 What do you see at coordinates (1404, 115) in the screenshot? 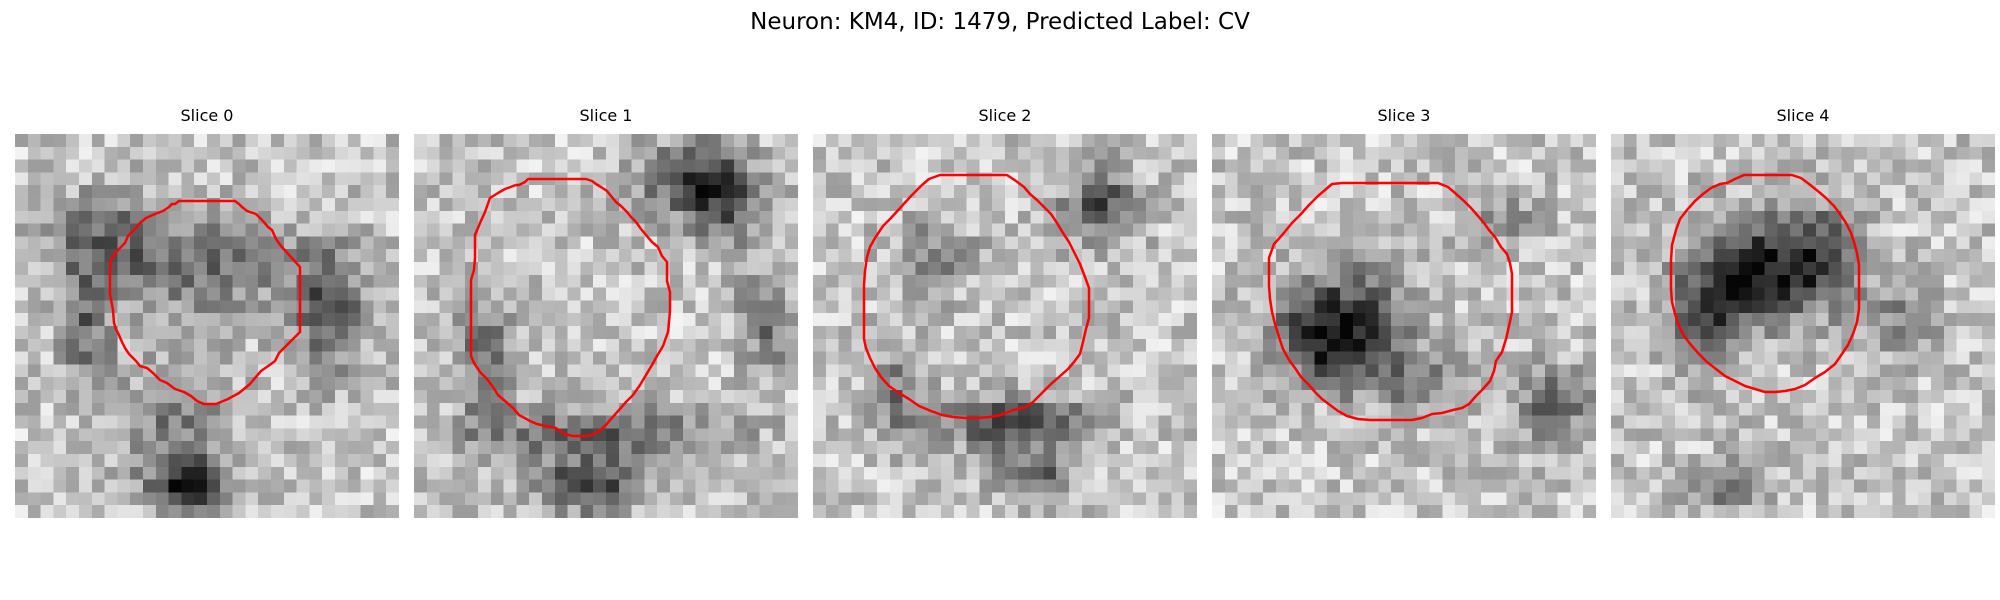
I see `slice-title-3: Slice 3` at bounding box center [1404, 115].